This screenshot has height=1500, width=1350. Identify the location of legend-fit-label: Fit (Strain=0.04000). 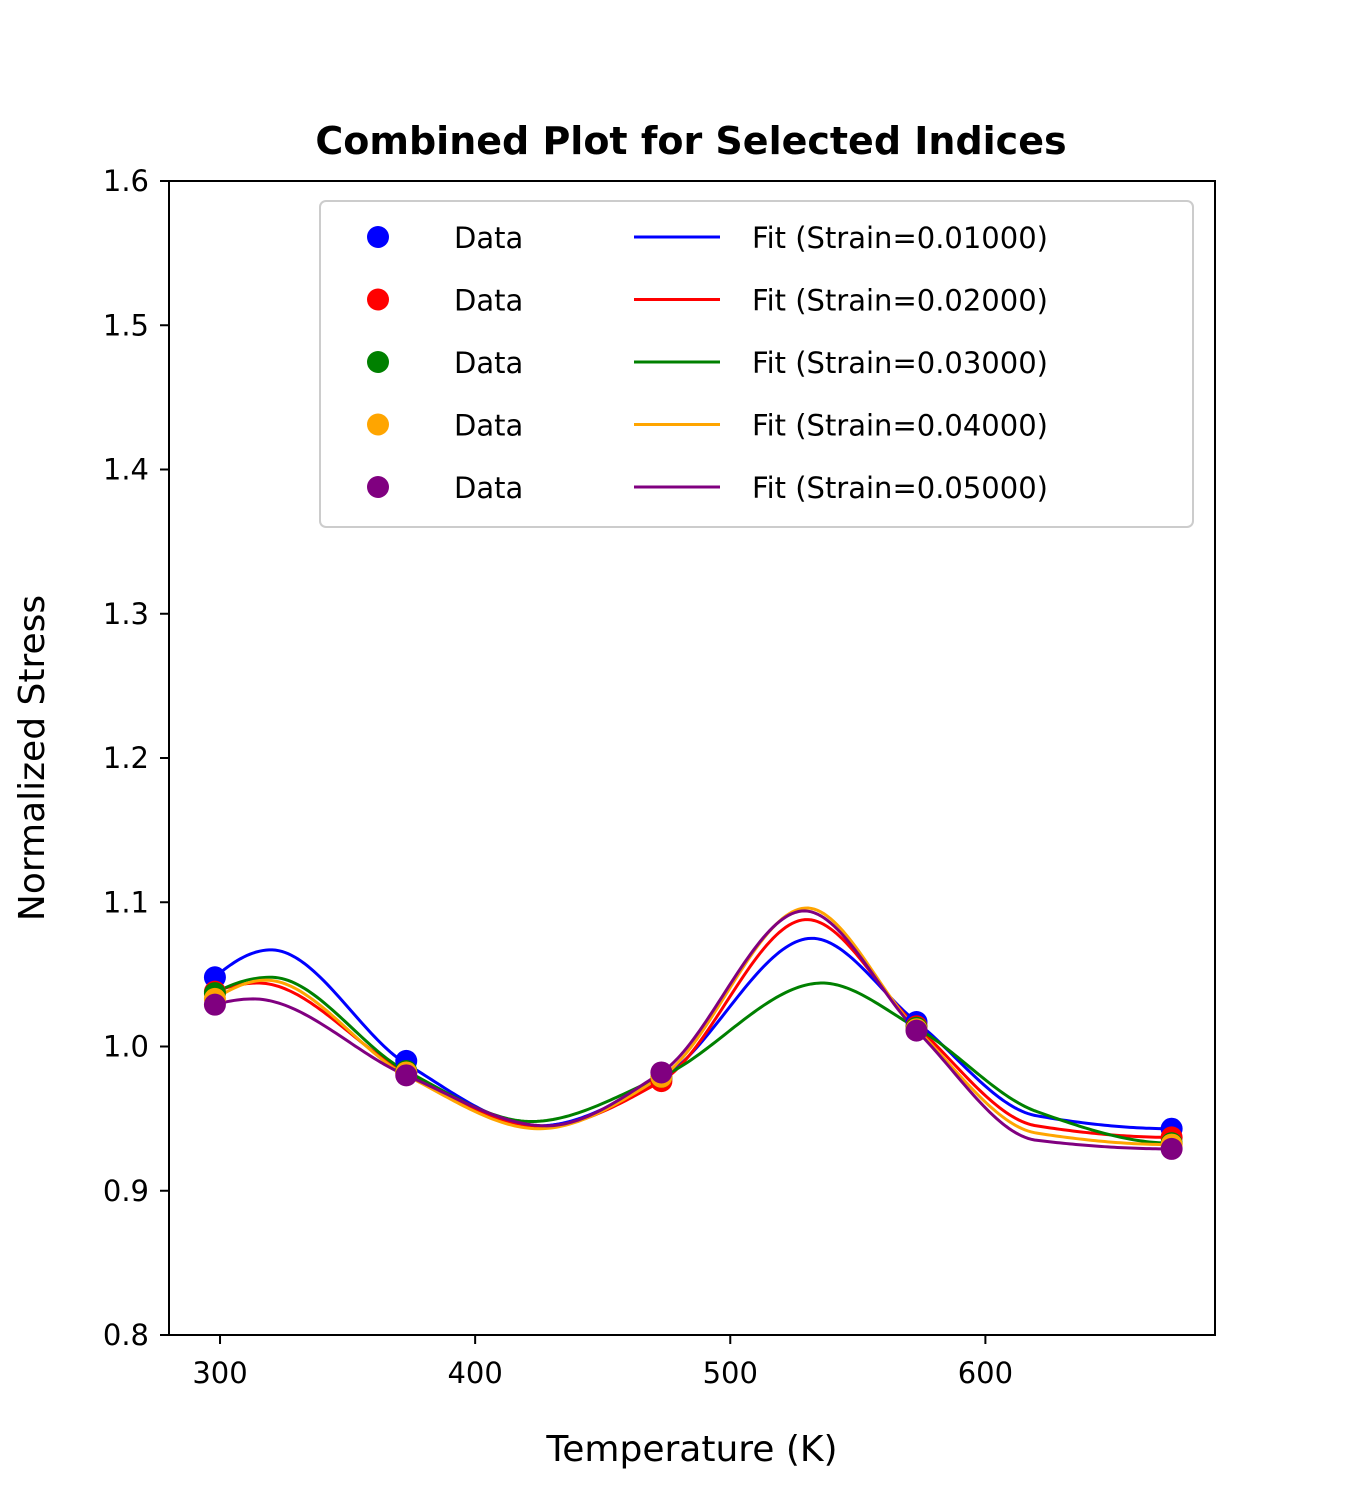
(900, 426).